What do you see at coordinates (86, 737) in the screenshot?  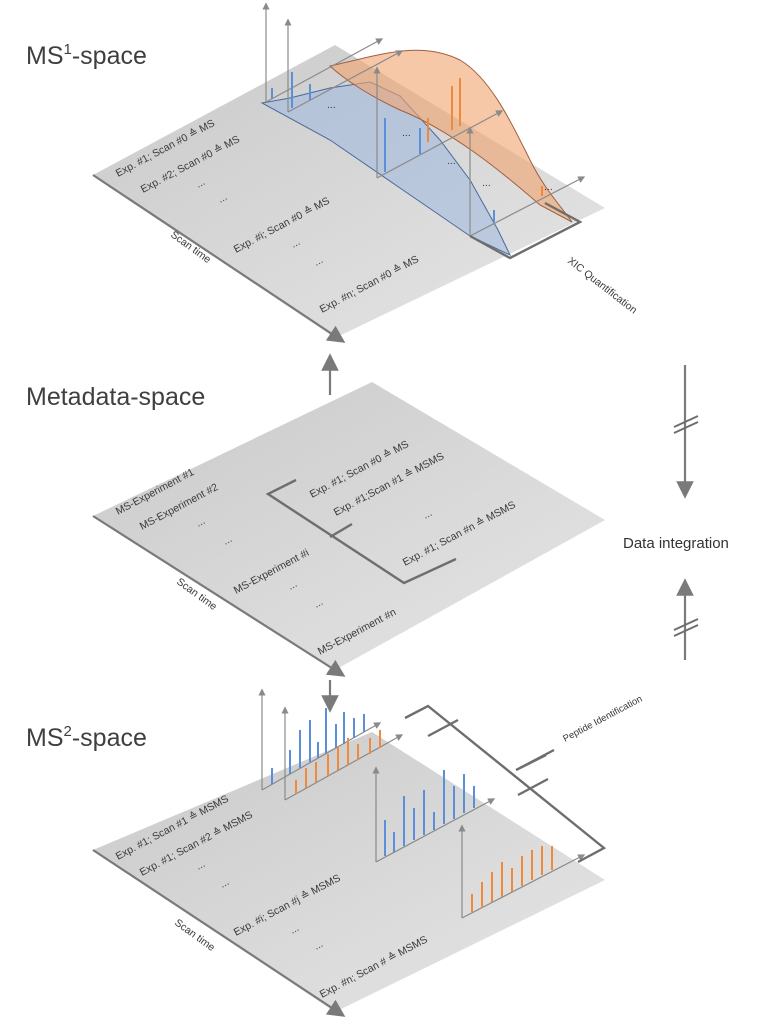 I see `ms2-title: MS2-space` at bounding box center [86, 737].